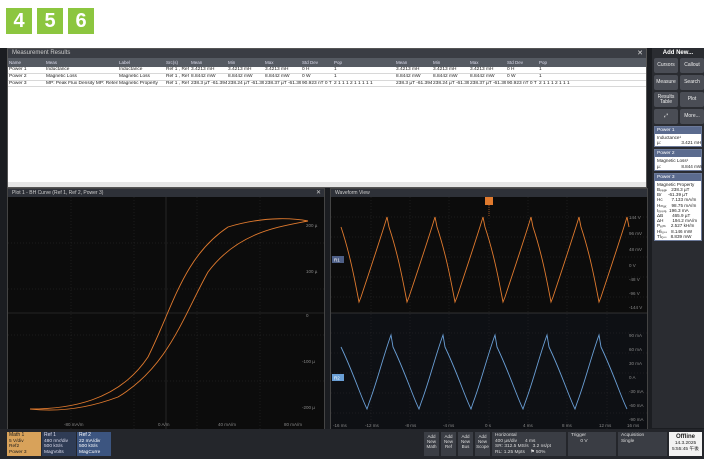 This screenshot has height=459, width=704. I want to click on col-label: Label, so click(125, 62).